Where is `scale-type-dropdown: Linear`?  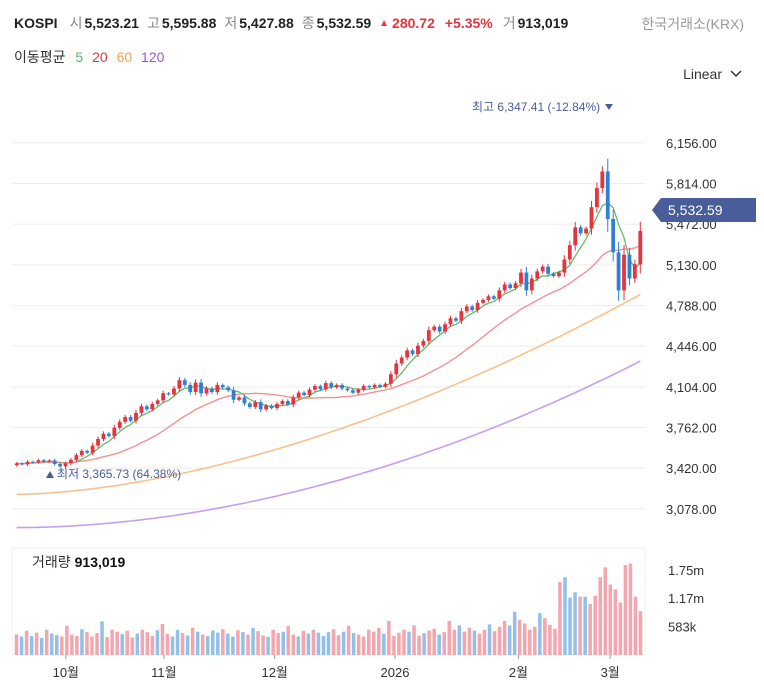
scale-type-dropdown: Linear is located at coordinates (712, 74).